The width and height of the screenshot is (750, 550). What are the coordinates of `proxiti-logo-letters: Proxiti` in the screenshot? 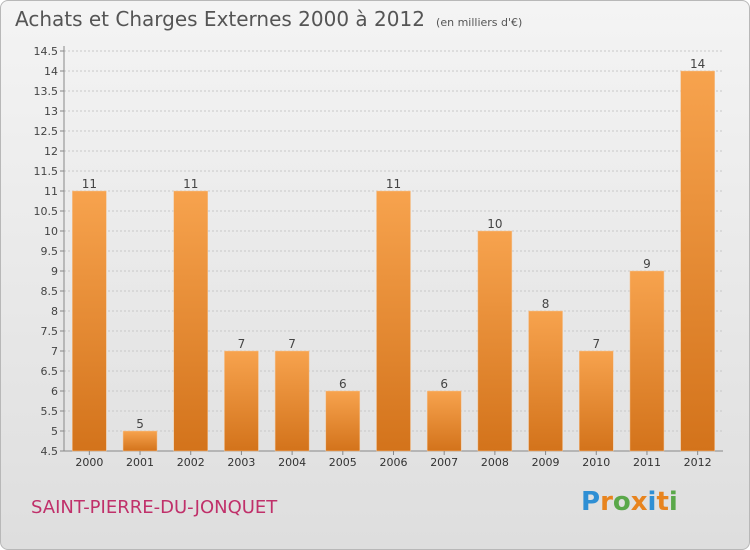 It's located at (629, 502).